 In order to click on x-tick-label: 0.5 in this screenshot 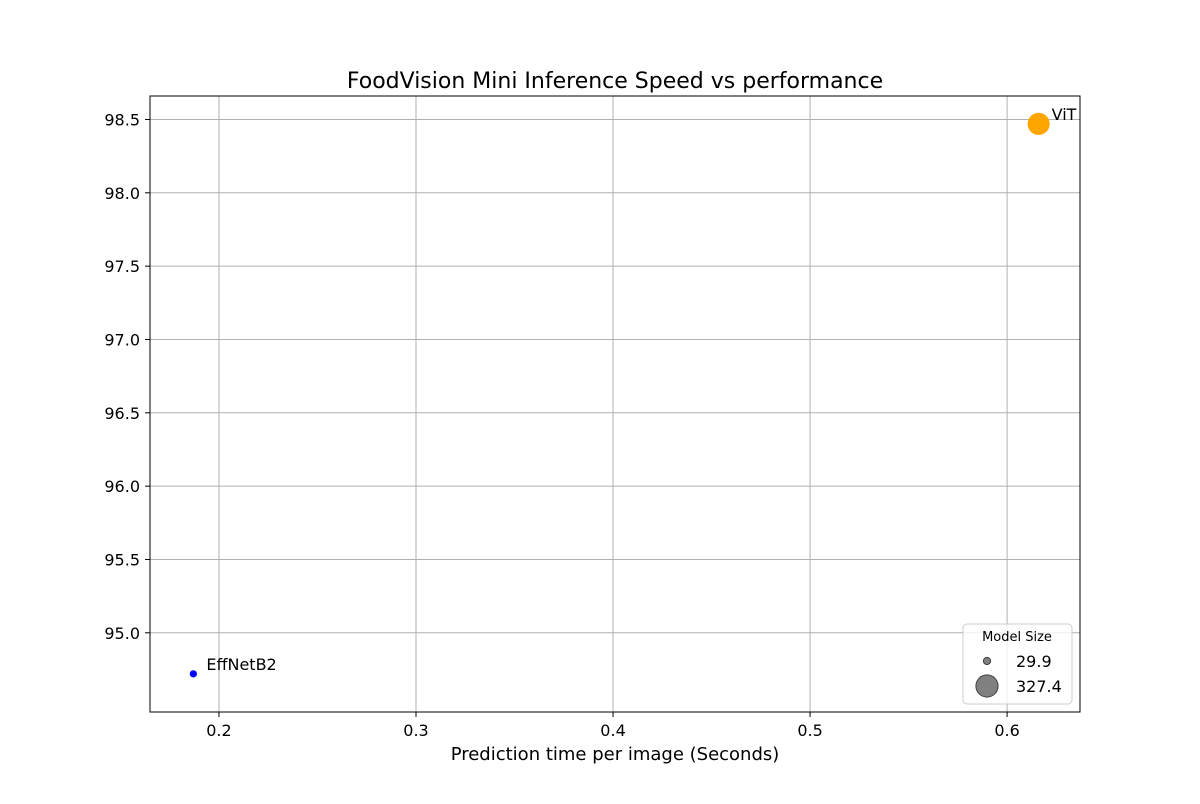, I will do `click(809, 730)`.